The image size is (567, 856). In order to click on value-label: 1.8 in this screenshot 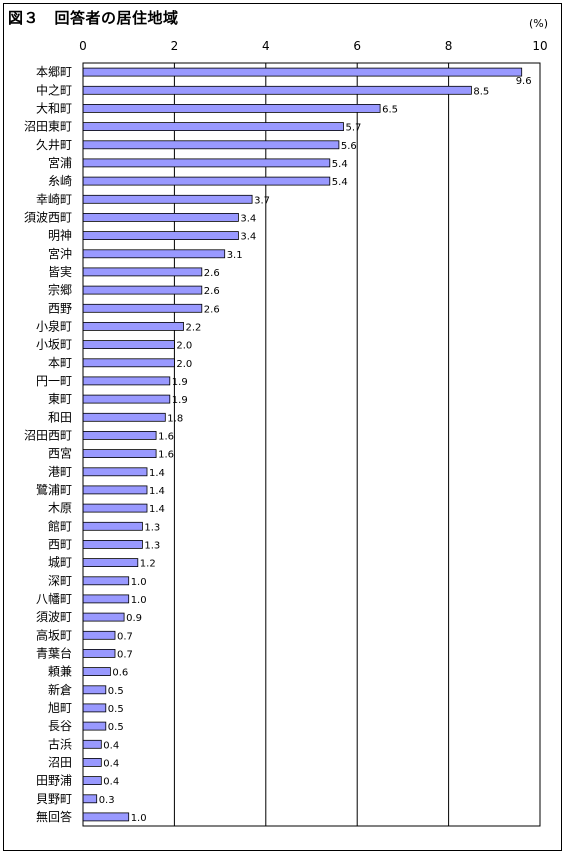, I will do `click(175, 418)`.